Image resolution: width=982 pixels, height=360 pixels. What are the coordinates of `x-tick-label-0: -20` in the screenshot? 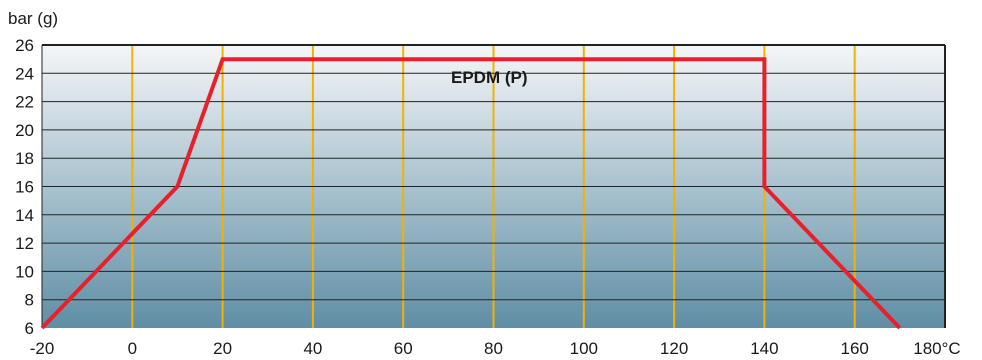 It's located at (42, 348).